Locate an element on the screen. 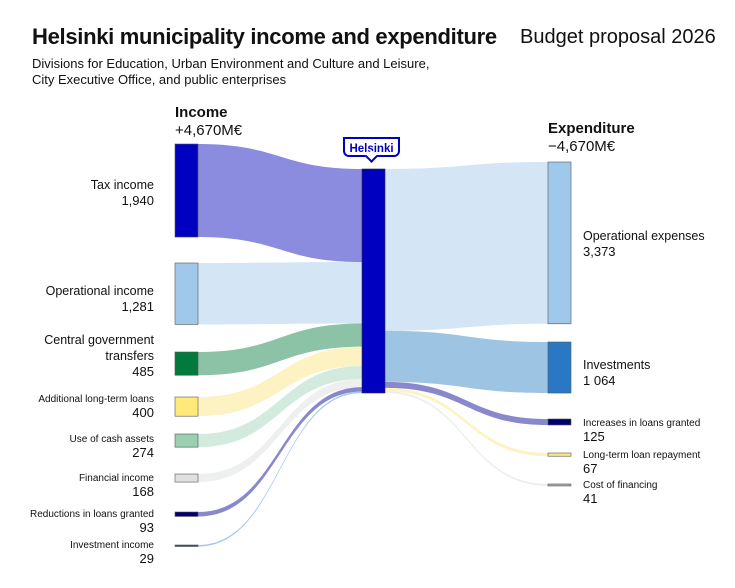 The image size is (735, 588). label-value: 29 is located at coordinates (146, 558).